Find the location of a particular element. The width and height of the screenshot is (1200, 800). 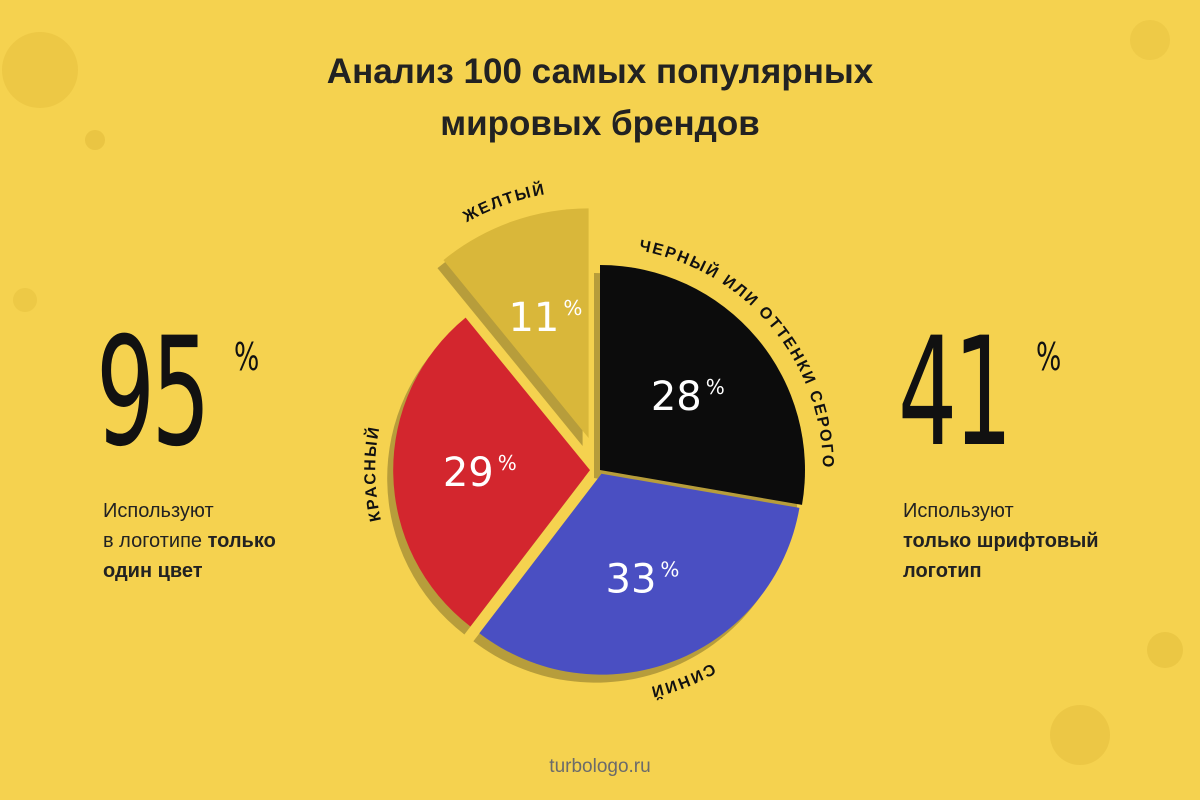

footer-site: turbologo.ru is located at coordinates (600, 766).